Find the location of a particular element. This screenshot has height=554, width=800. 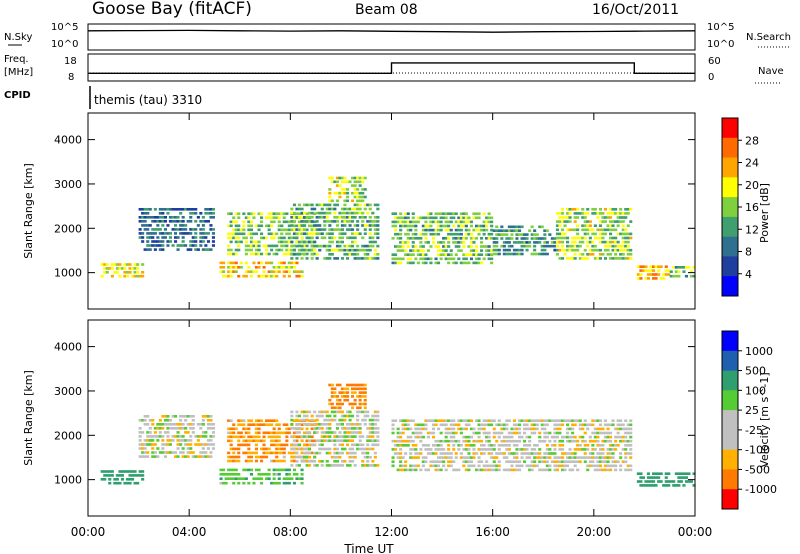

x-tick-label: 12:00 is located at coordinates (391, 532).